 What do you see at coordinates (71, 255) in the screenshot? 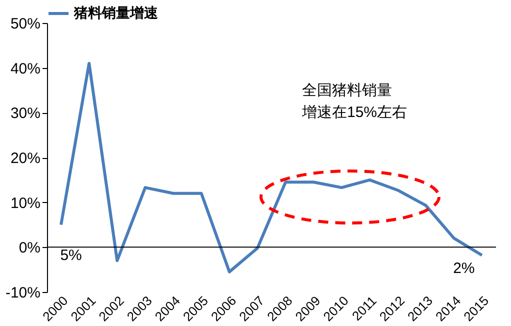
I see `data-label: 5%` at bounding box center [71, 255].